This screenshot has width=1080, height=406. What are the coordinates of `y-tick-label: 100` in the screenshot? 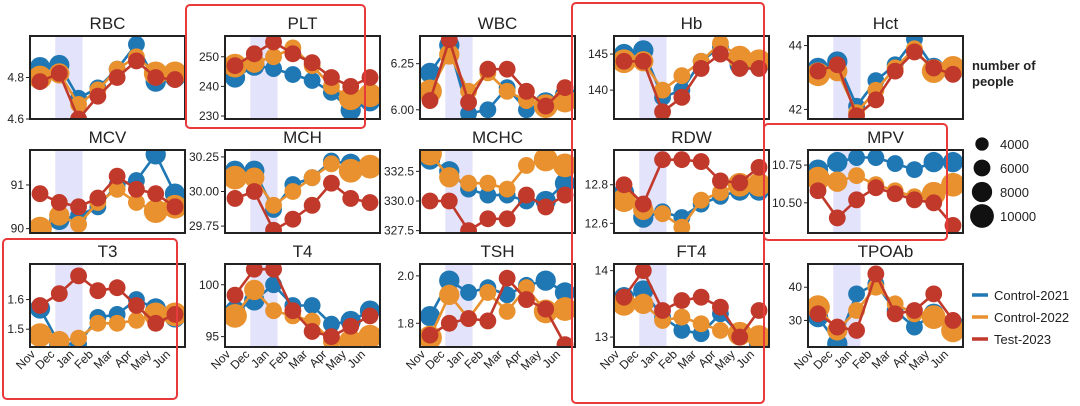 It's located at (209, 285).